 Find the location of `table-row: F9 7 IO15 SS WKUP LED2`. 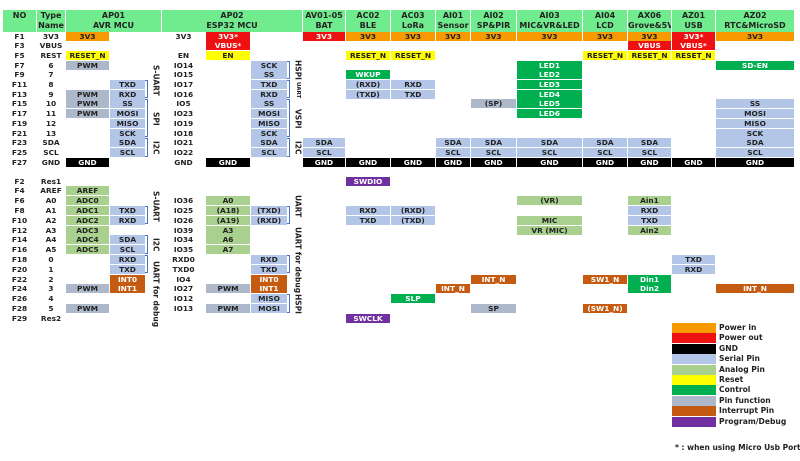

table-row: F9 7 IO15 SS WKUP LED2 is located at coordinates (400, 75).